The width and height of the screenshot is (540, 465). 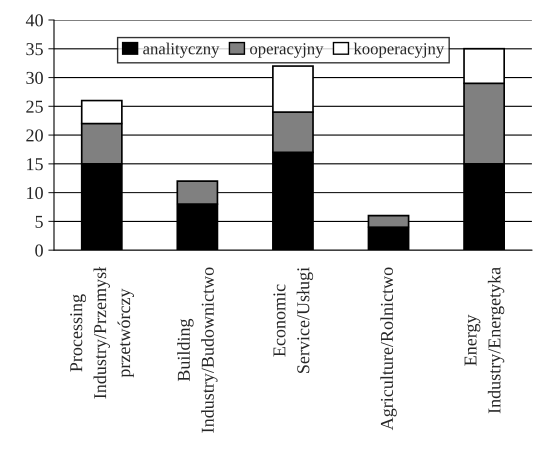 What do you see at coordinates (39, 250) in the screenshot?
I see `y-tick-label: 0` at bounding box center [39, 250].